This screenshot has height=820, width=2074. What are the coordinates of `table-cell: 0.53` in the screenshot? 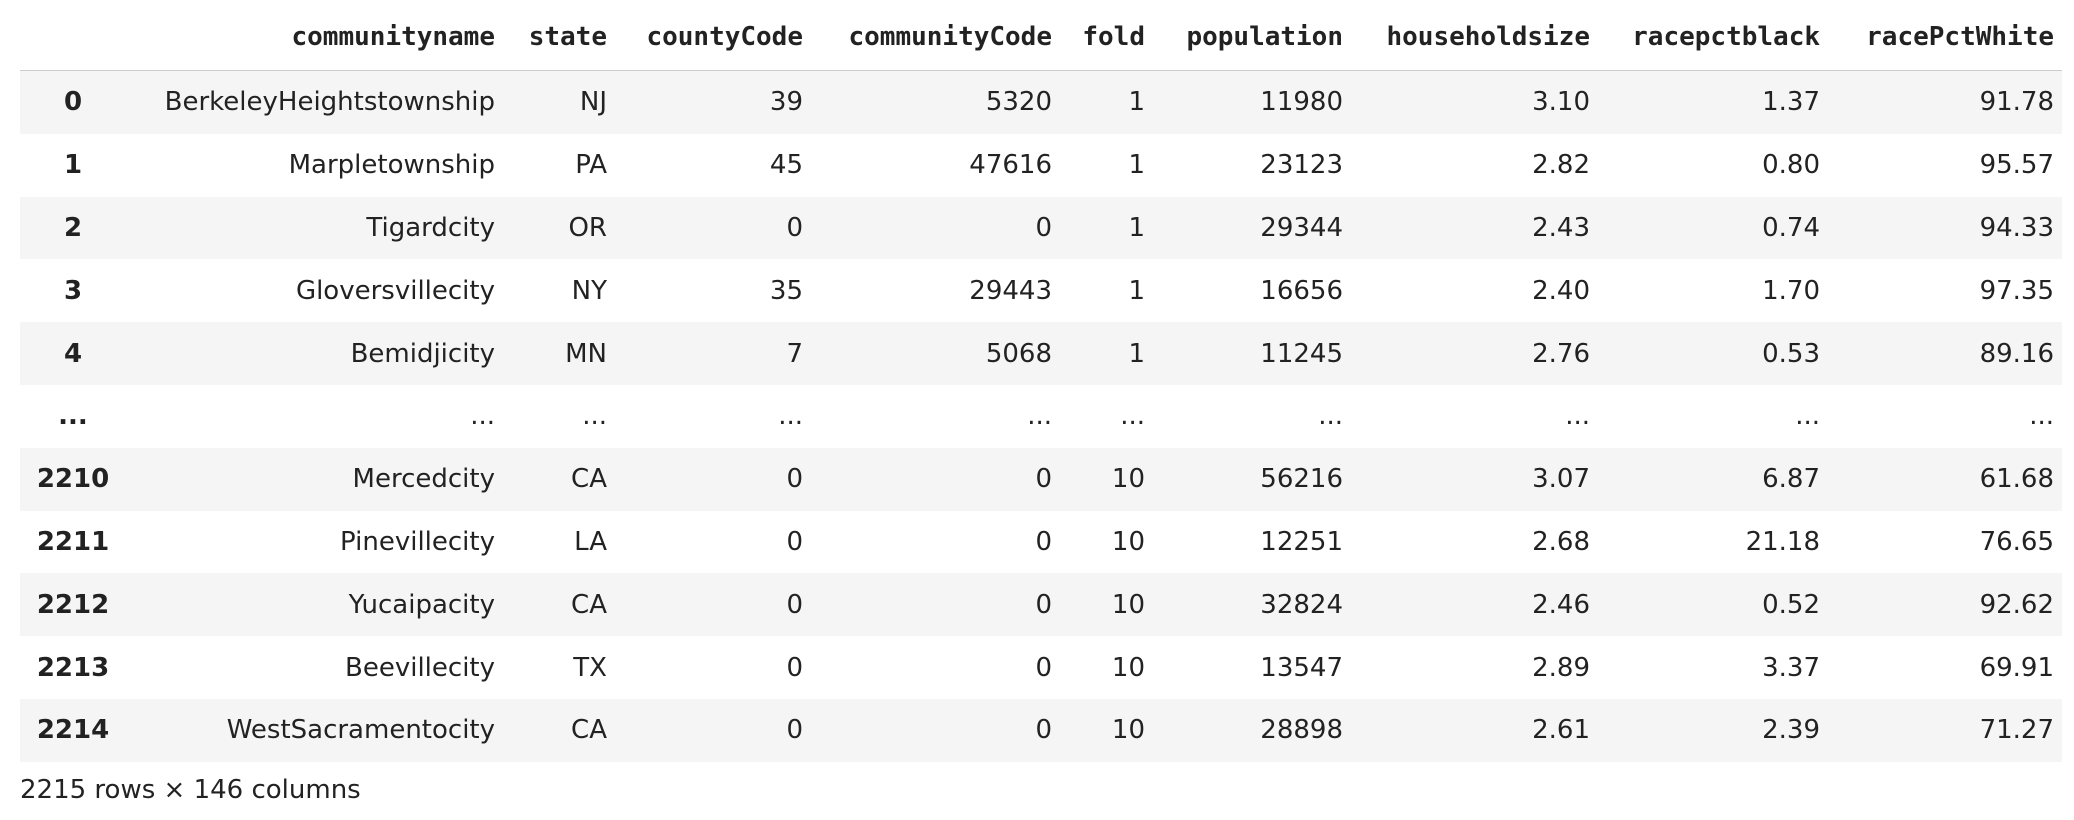 It's located at (1791, 353).